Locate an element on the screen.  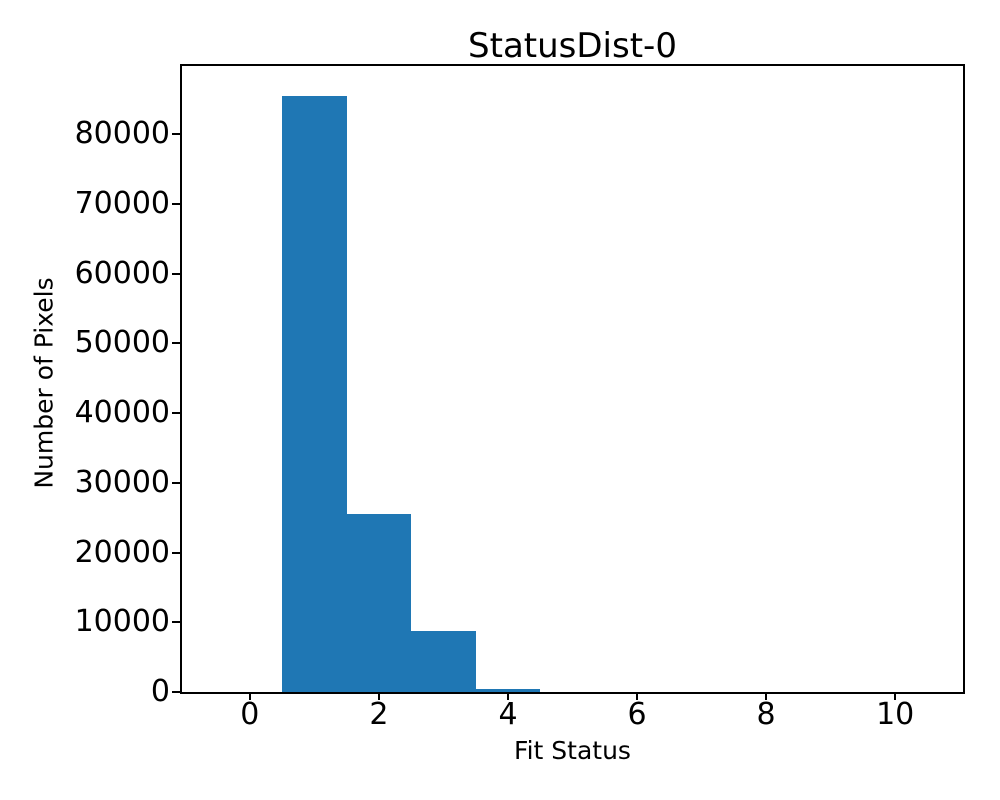
y-tick-label: 80000 is located at coordinates (122, 134).